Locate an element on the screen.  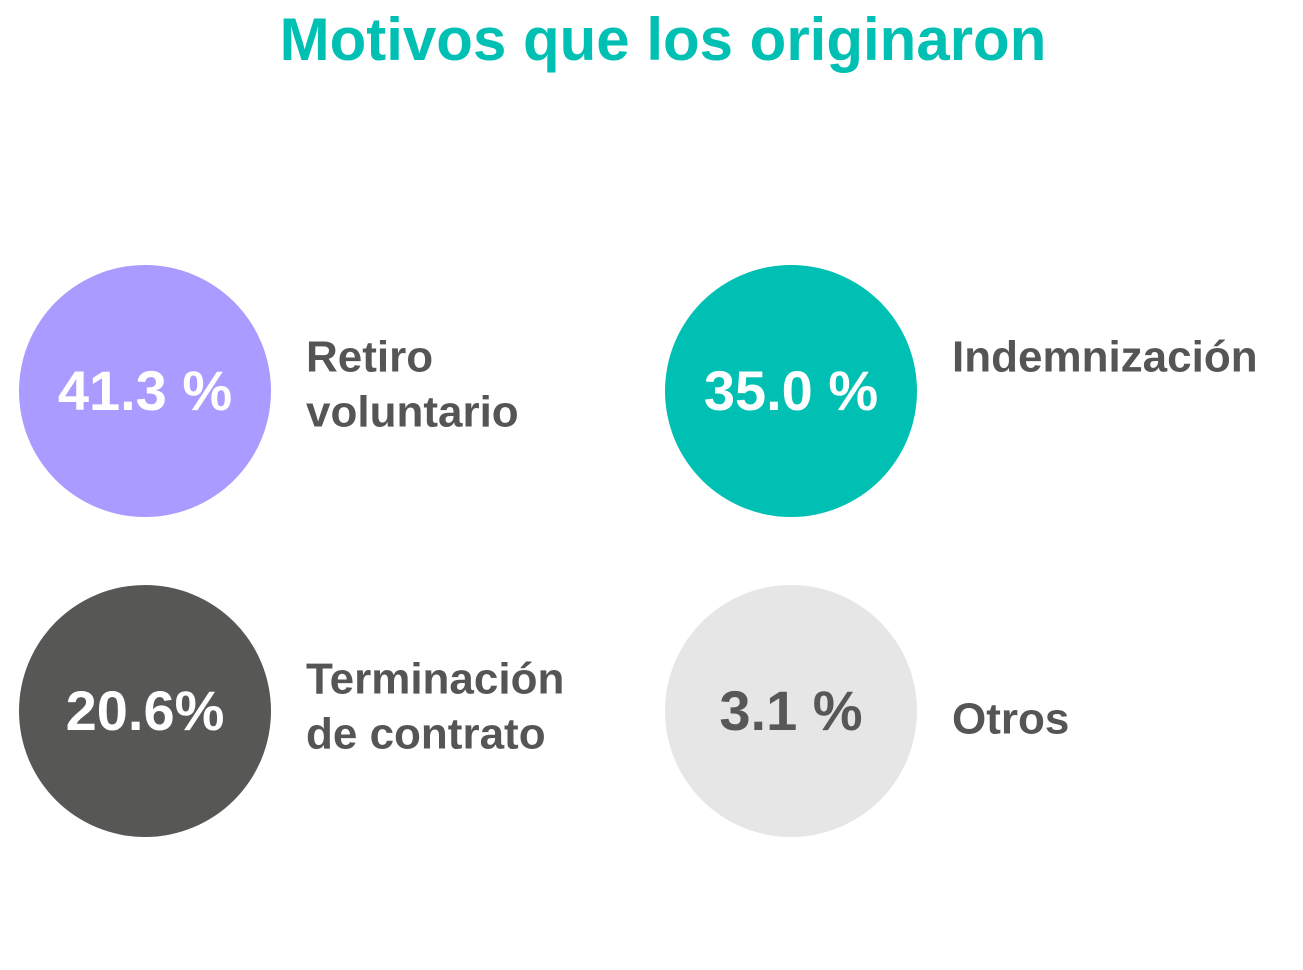
title: Motivos que los originaron is located at coordinates (663, 39).